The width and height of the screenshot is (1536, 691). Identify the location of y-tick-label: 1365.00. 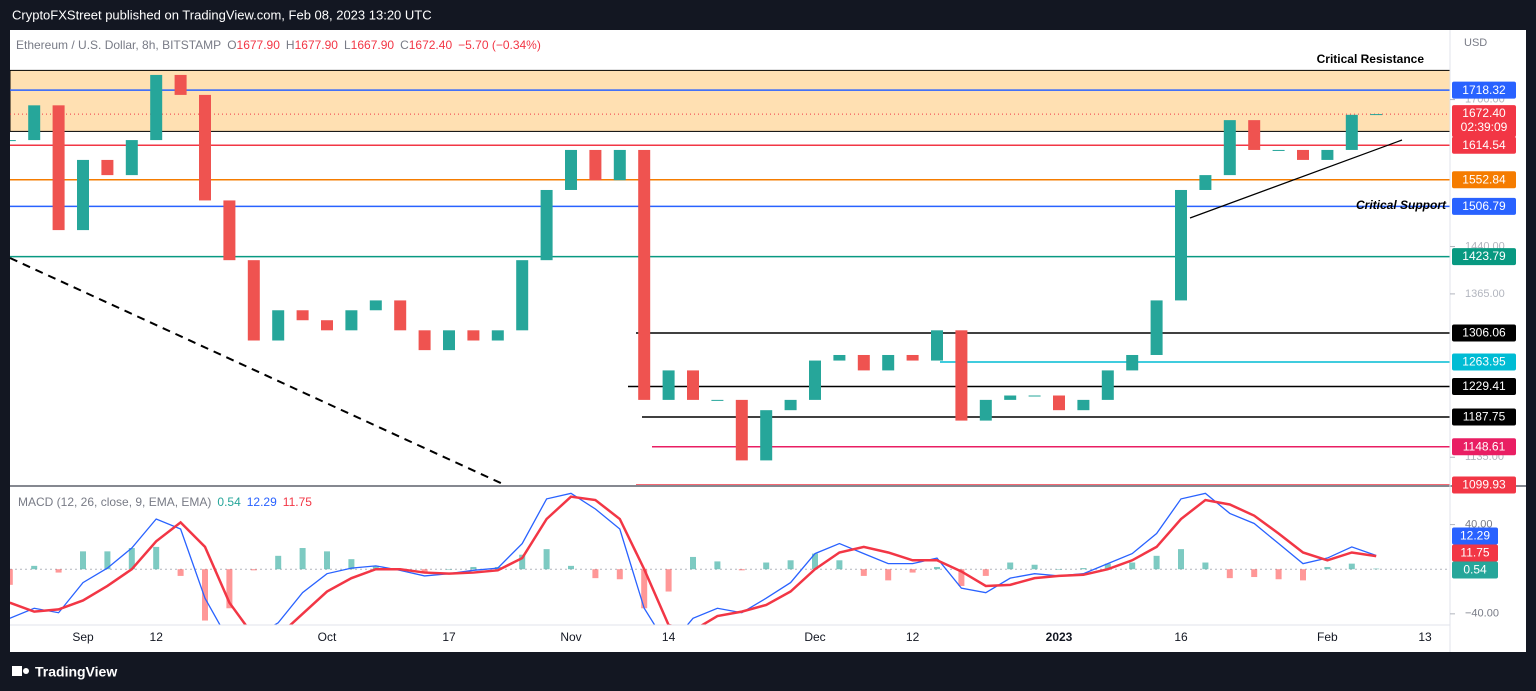
(1485, 294).